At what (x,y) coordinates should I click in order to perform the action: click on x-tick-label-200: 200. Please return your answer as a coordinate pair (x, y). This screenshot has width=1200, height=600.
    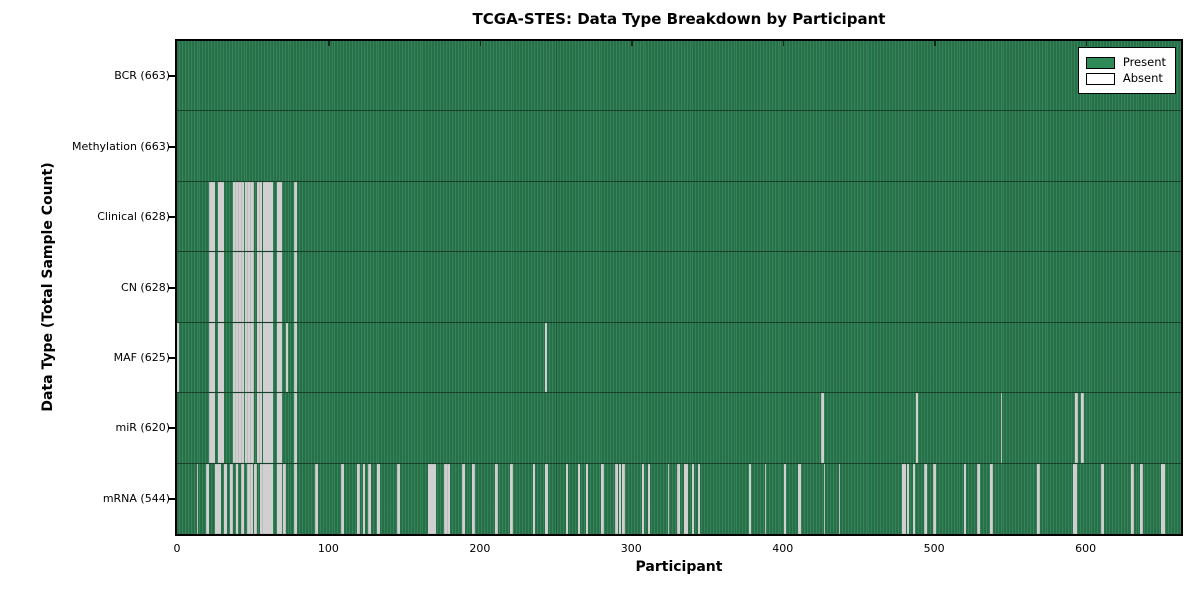
    Looking at the image, I should click on (480, 548).